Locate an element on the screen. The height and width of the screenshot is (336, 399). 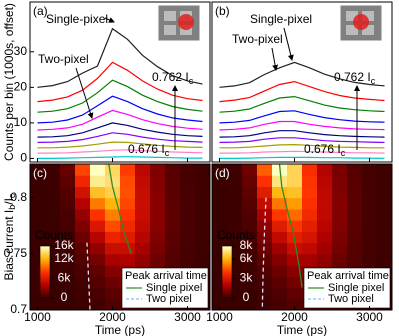
colorbar-tick-label: 3k is located at coordinates (247, 278).